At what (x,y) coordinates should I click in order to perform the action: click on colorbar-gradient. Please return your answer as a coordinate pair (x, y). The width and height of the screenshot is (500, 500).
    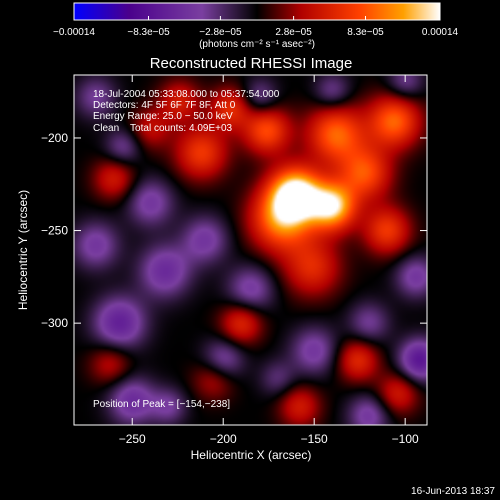
    Looking at the image, I should click on (257, 11).